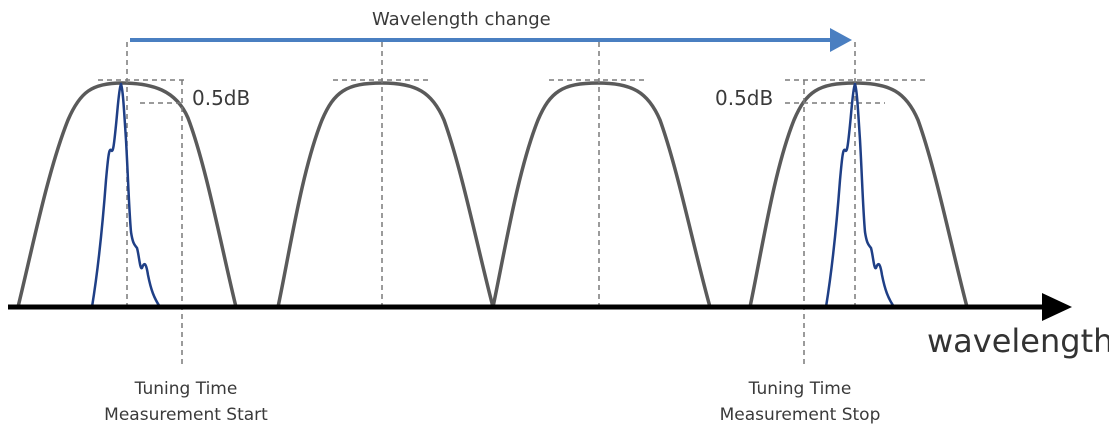 This screenshot has height=434, width=1109. What do you see at coordinates (461, 19) in the screenshot?
I see `wavelength-change-label: Wavelength change` at bounding box center [461, 19].